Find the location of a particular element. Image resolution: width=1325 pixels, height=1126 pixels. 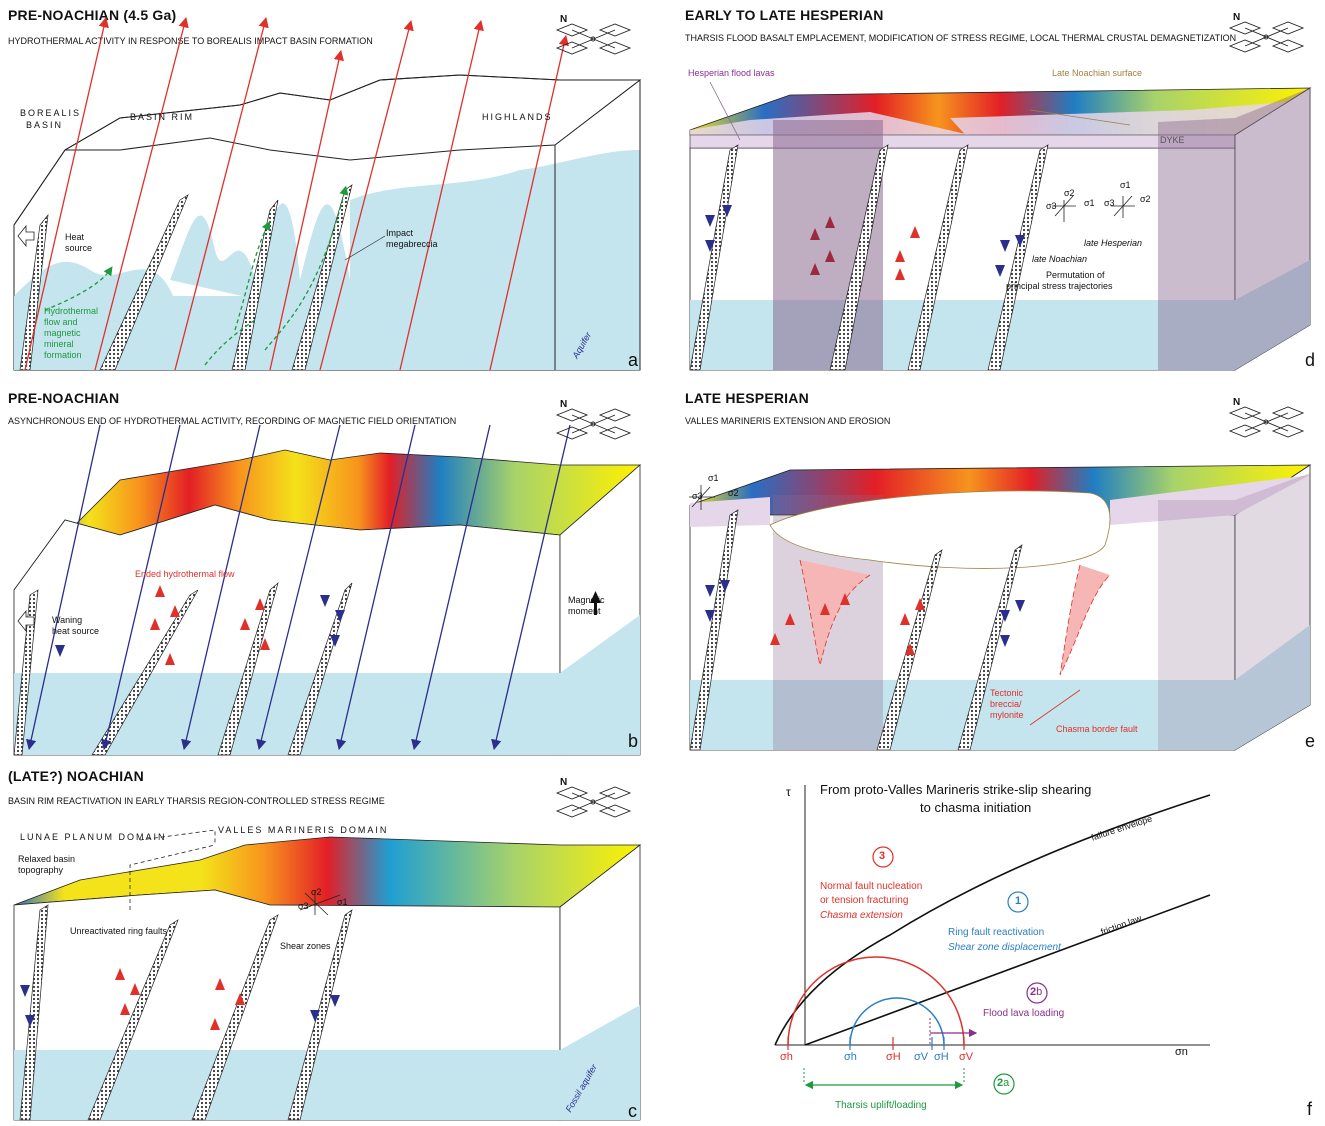

magnetic-label-1: Magnetic is located at coordinates (586, 600).